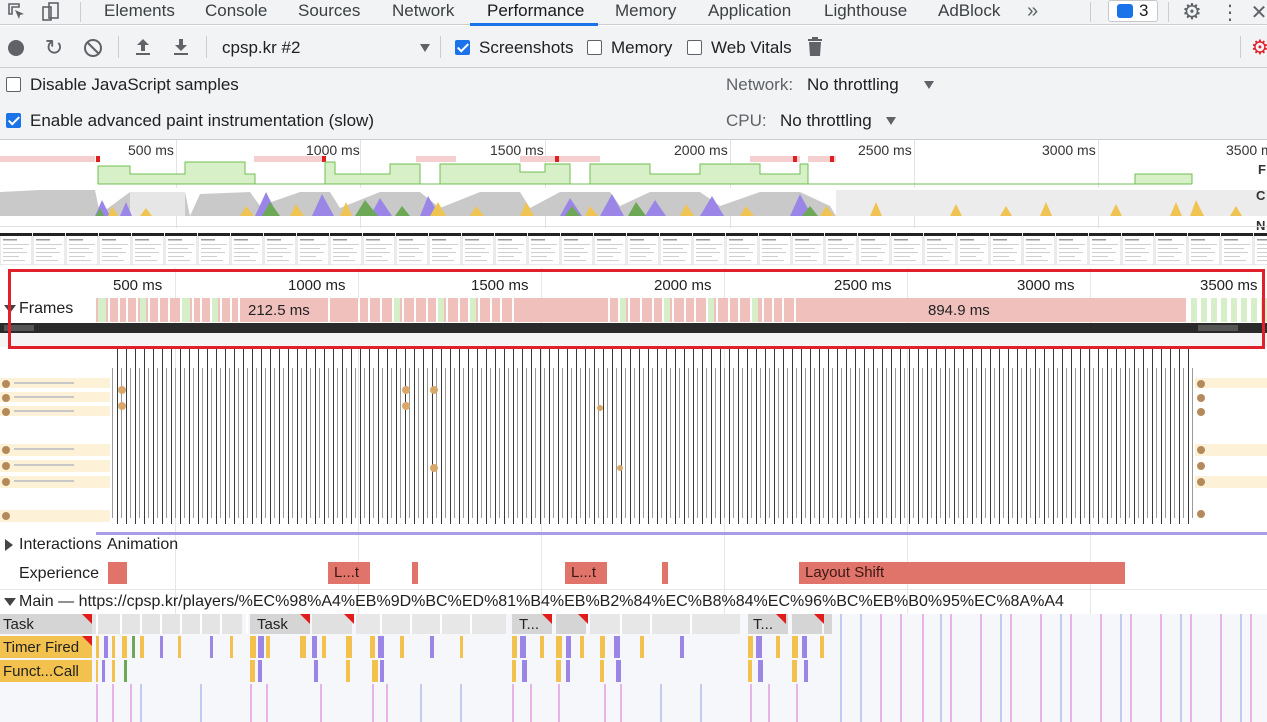 The height and width of the screenshot is (722, 1267). I want to click on network-track-label: N, so click(1260, 225).